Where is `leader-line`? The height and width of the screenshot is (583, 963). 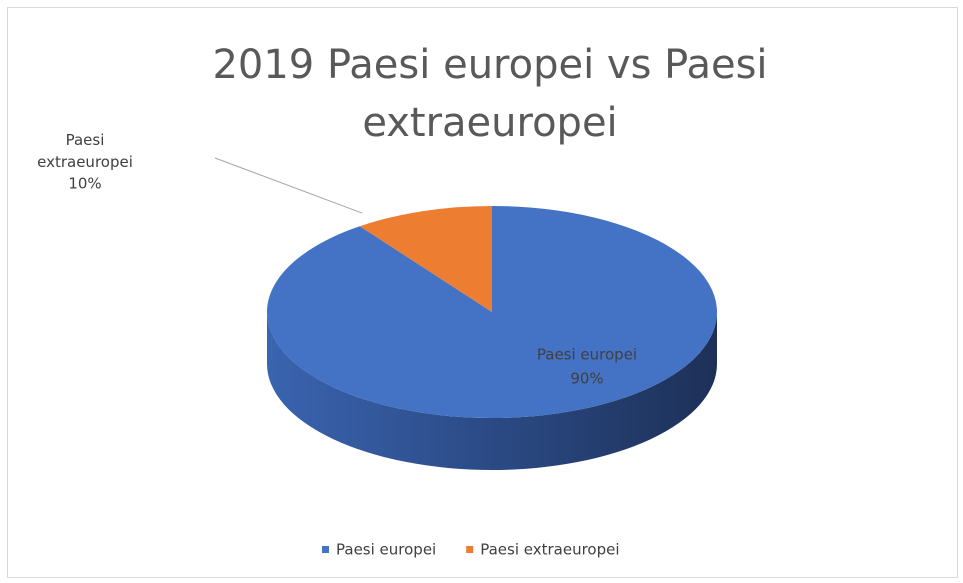
leader-line is located at coordinates (288, 185).